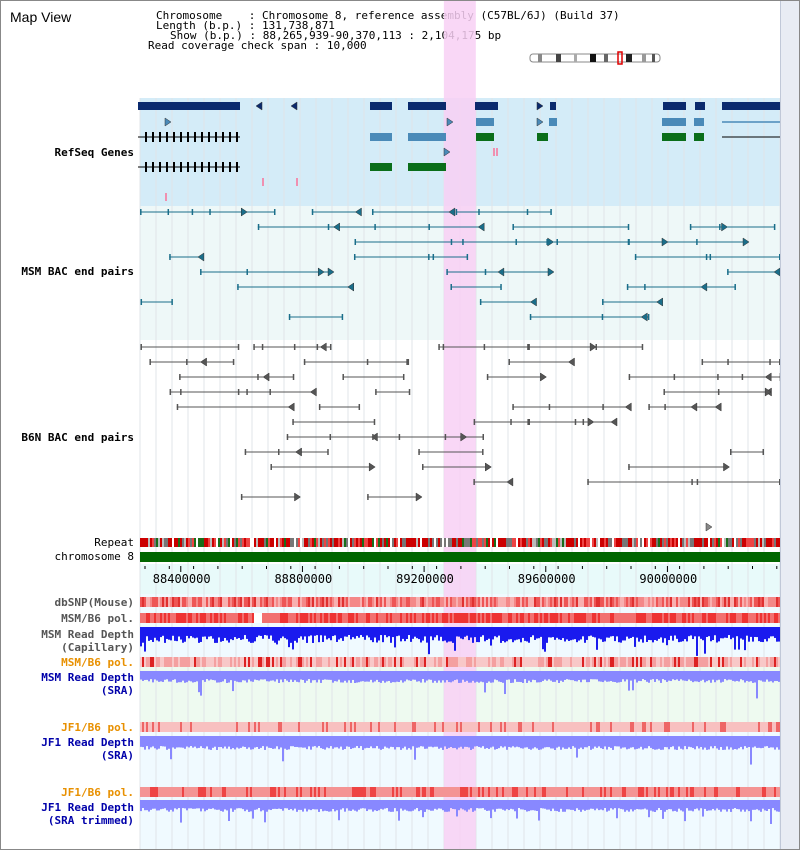  Describe the element at coordinates (87, 677) in the screenshot. I see `msm-depth-sra-label: MSM Read Depth` at that location.